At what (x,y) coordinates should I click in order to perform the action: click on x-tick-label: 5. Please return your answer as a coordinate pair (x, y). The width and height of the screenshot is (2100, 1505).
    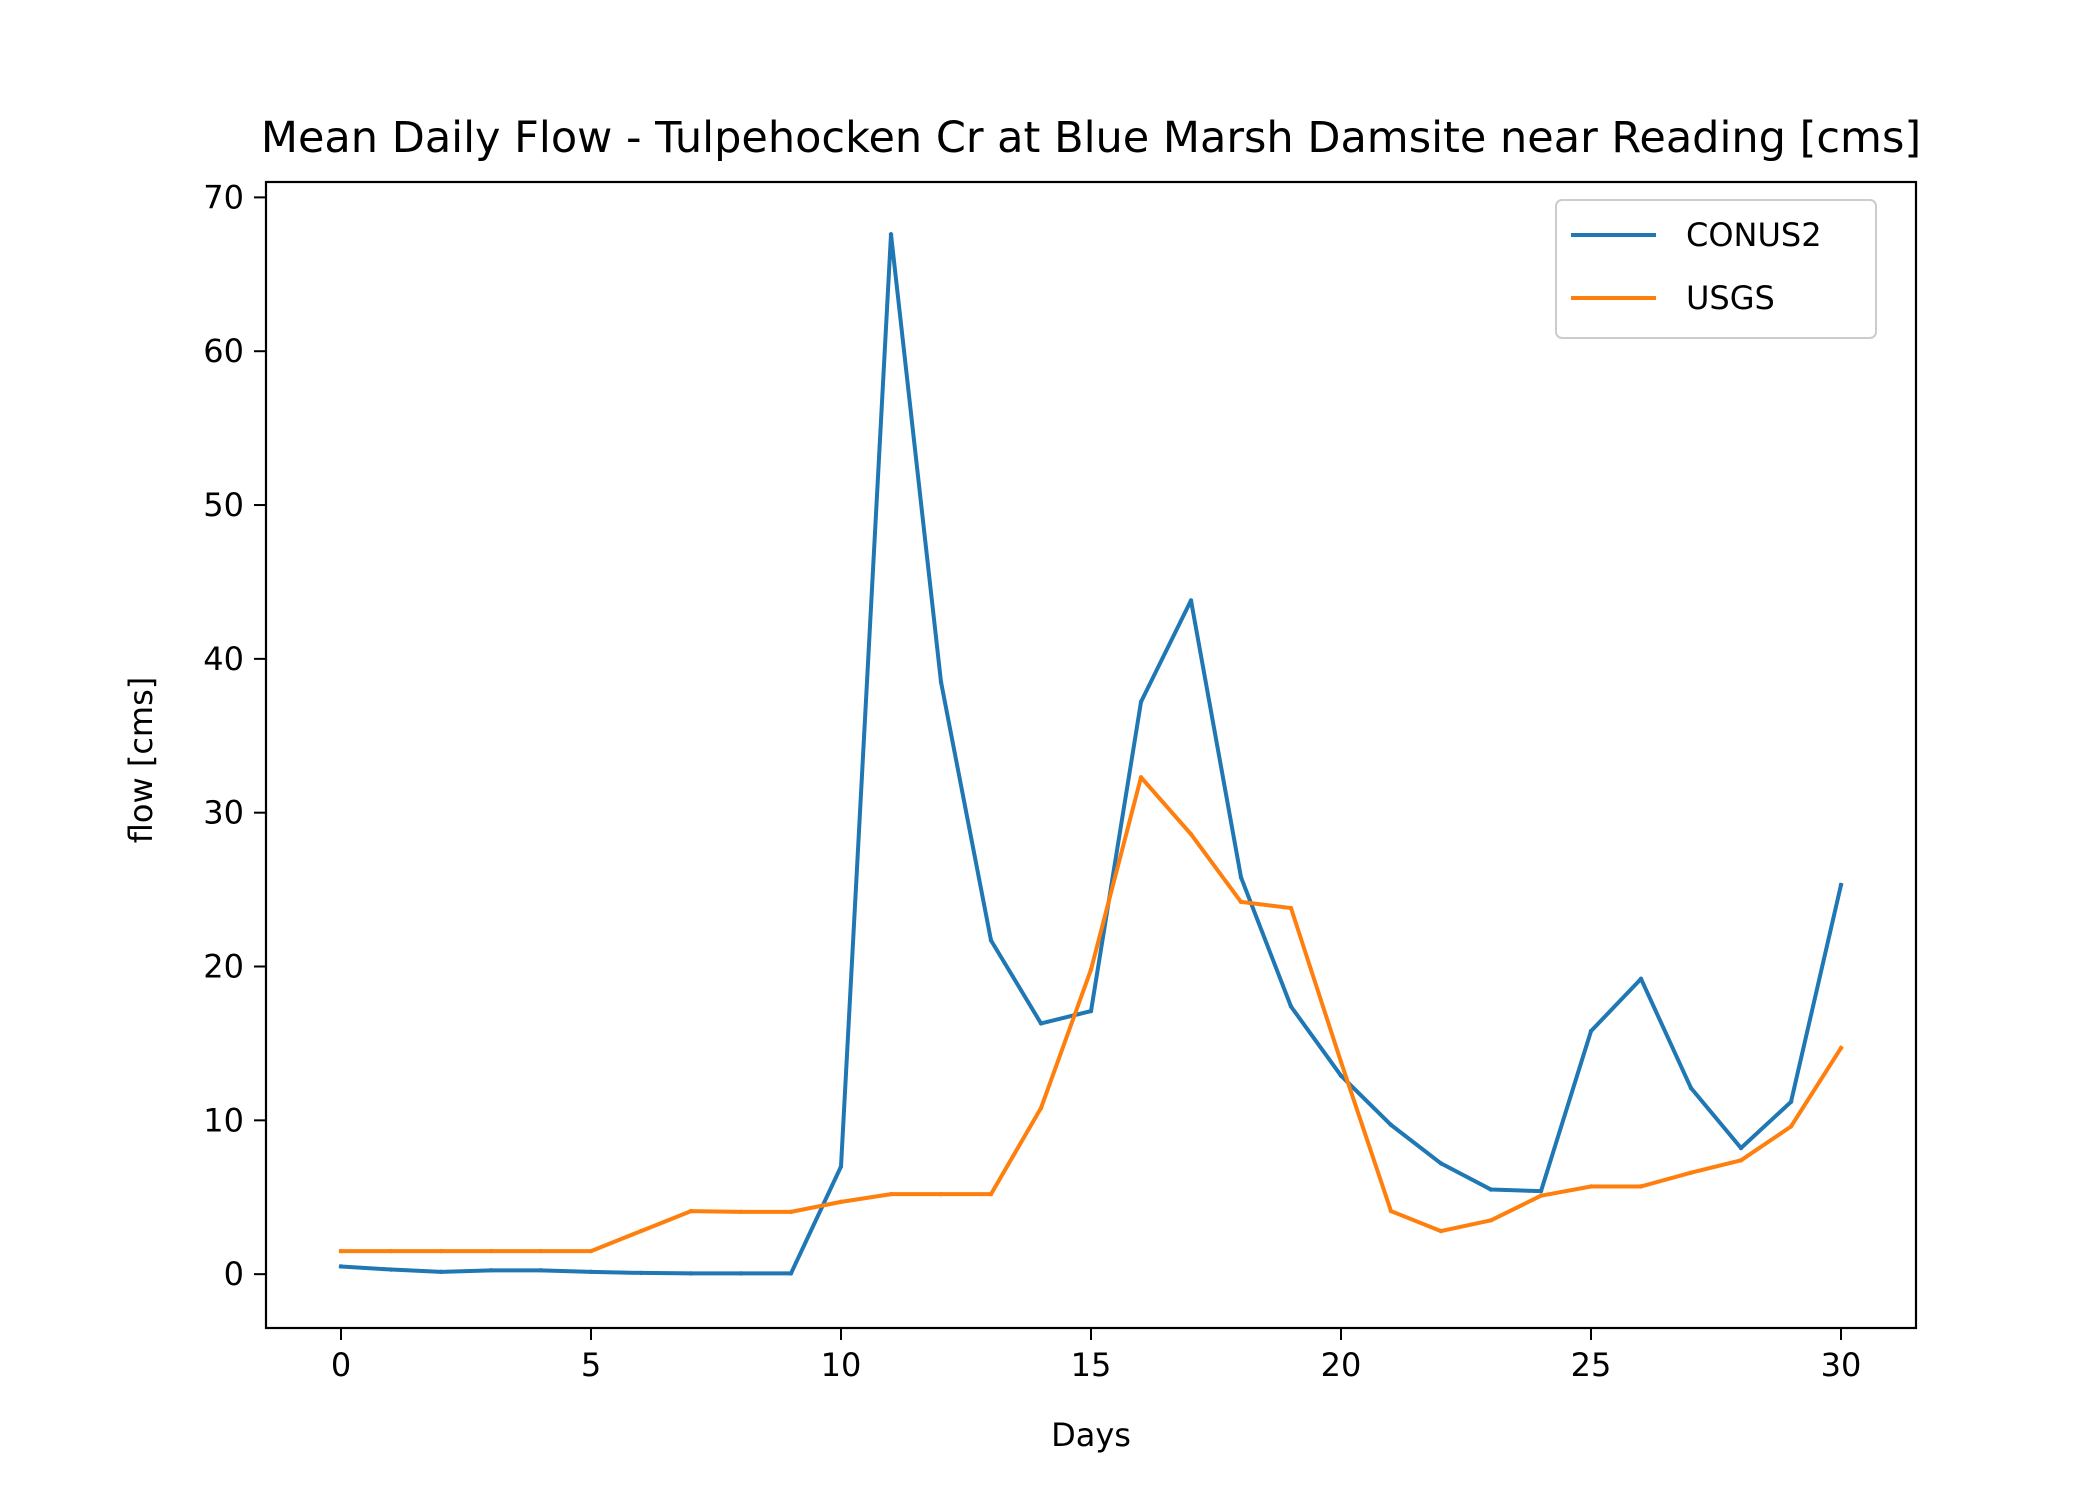
    Looking at the image, I should click on (591, 1365).